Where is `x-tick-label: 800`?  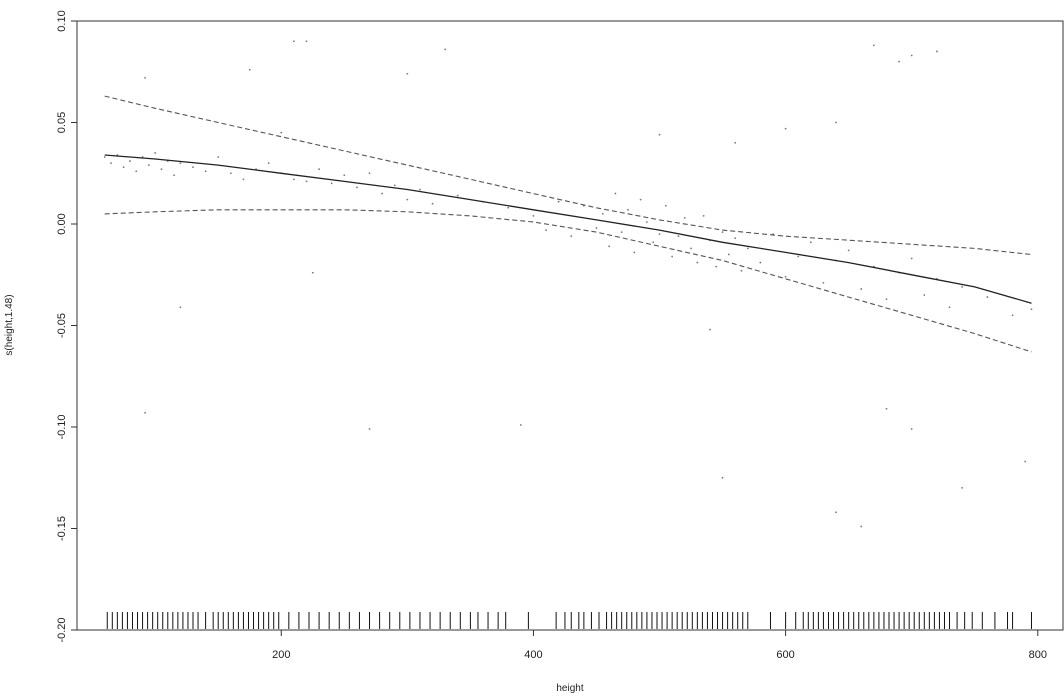
x-tick-label: 800 is located at coordinates (1038, 655).